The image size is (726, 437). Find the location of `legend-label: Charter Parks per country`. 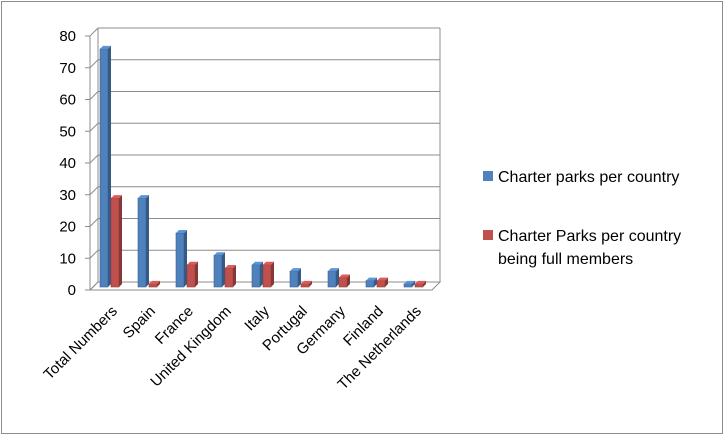

legend-label: Charter Parks per country is located at coordinates (589, 236).